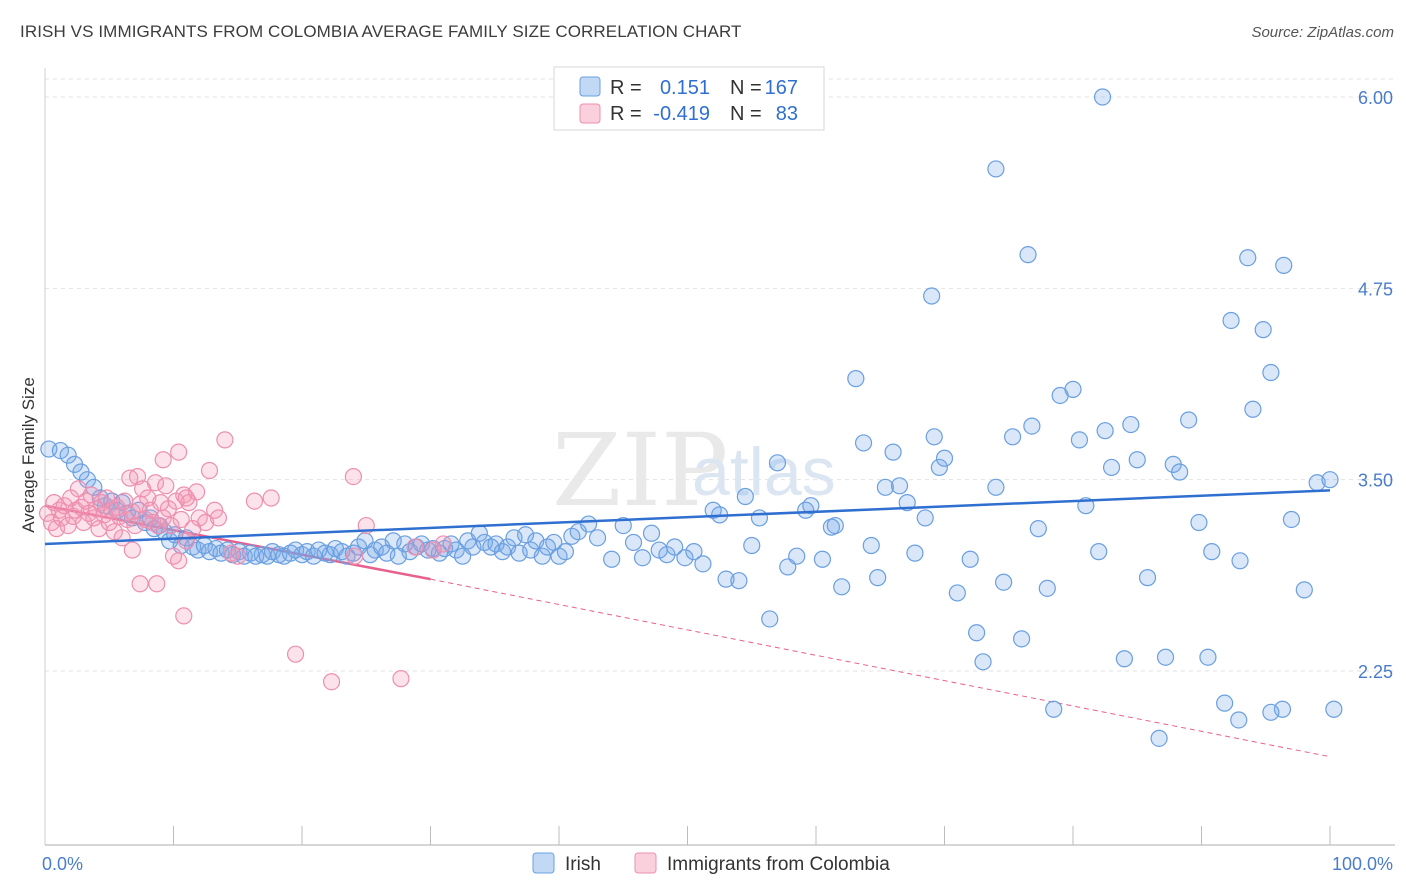 The image size is (1406, 892). Describe the element at coordinates (781, 88) in the screenshot. I see `legend-n-value-irish: 167` at that location.